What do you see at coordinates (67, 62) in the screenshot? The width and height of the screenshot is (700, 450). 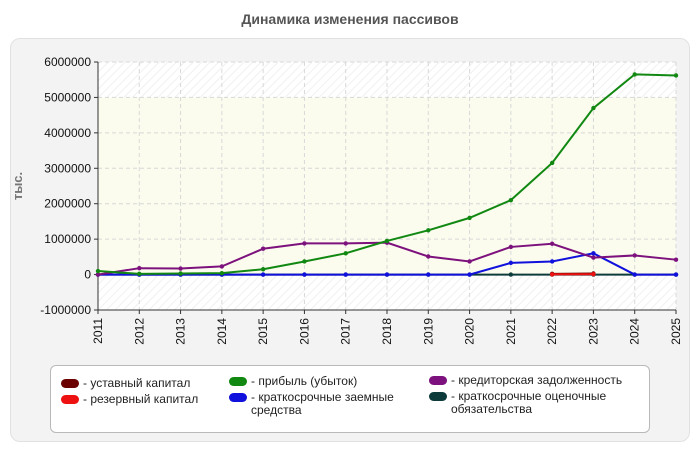 I see `y-tick-label: 6000000` at bounding box center [67, 62].